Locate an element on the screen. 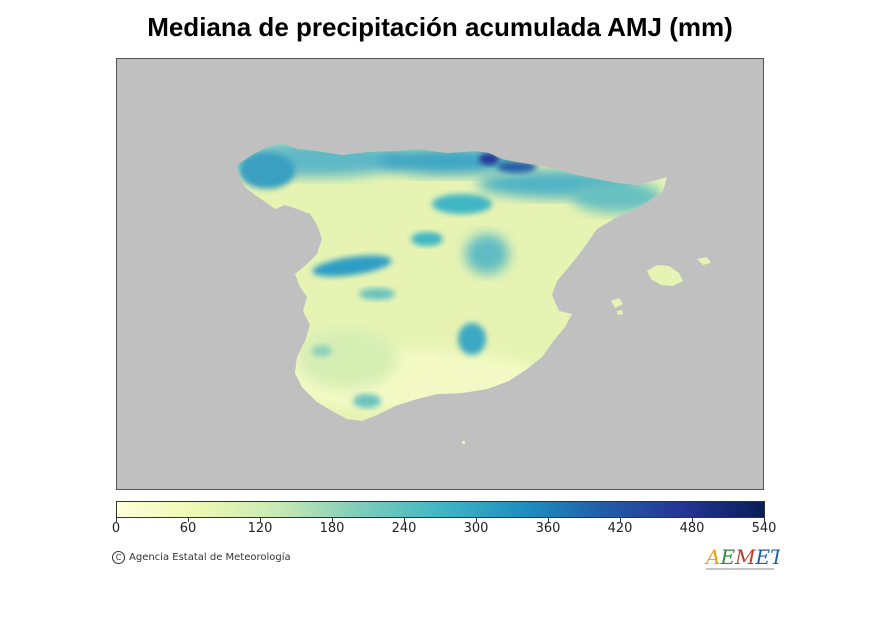  credit-line: C Agencia Estatal de Meteorología is located at coordinates (201, 557).